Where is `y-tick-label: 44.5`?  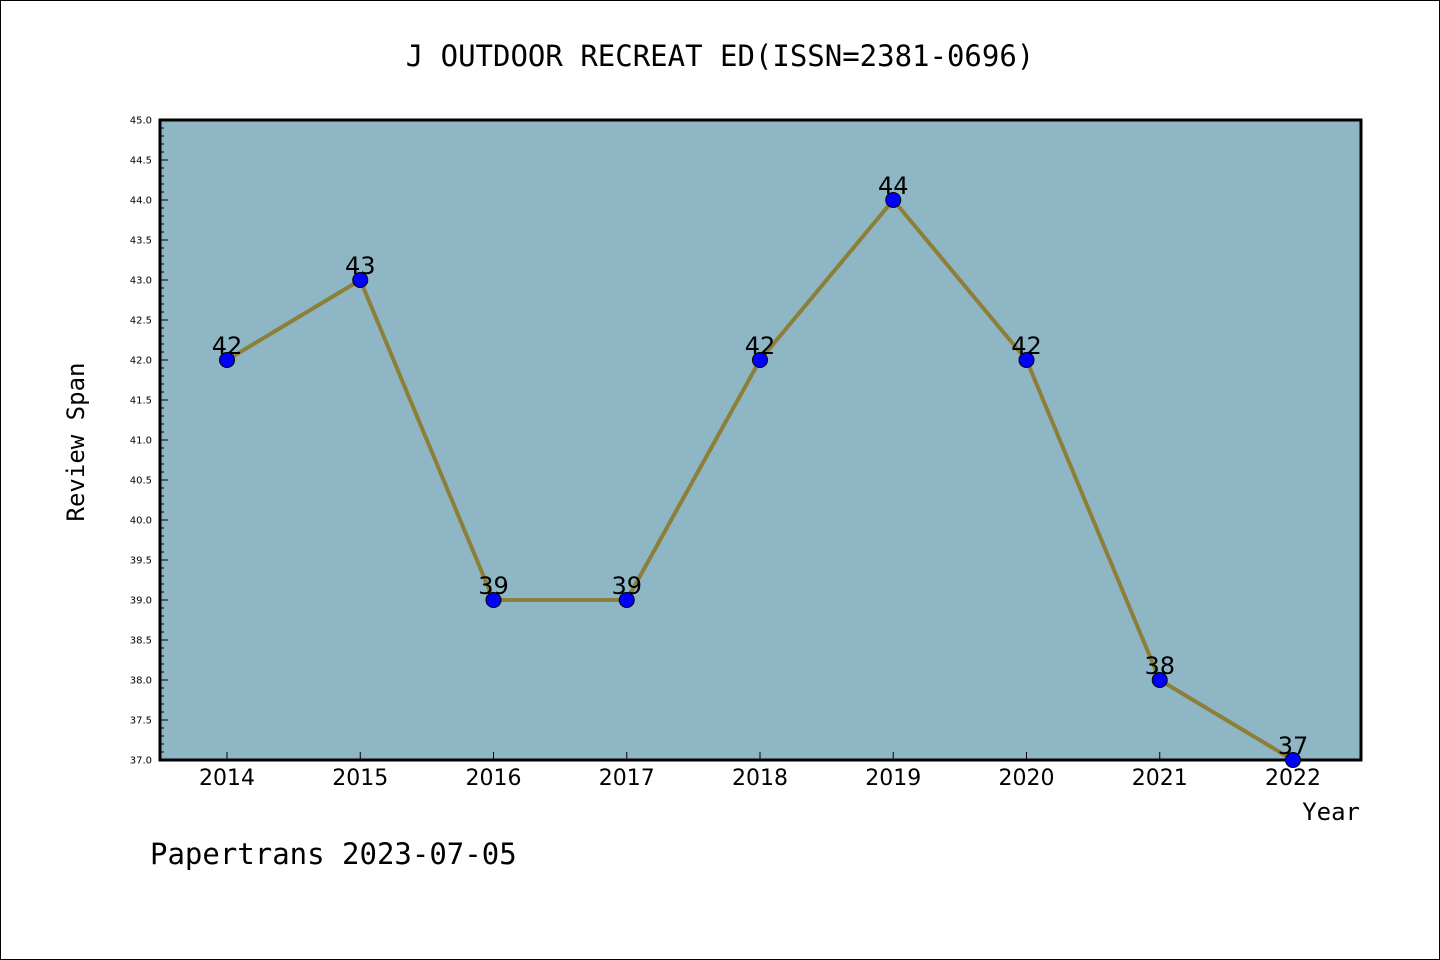
y-tick-label: 44.5 is located at coordinates (141, 161).